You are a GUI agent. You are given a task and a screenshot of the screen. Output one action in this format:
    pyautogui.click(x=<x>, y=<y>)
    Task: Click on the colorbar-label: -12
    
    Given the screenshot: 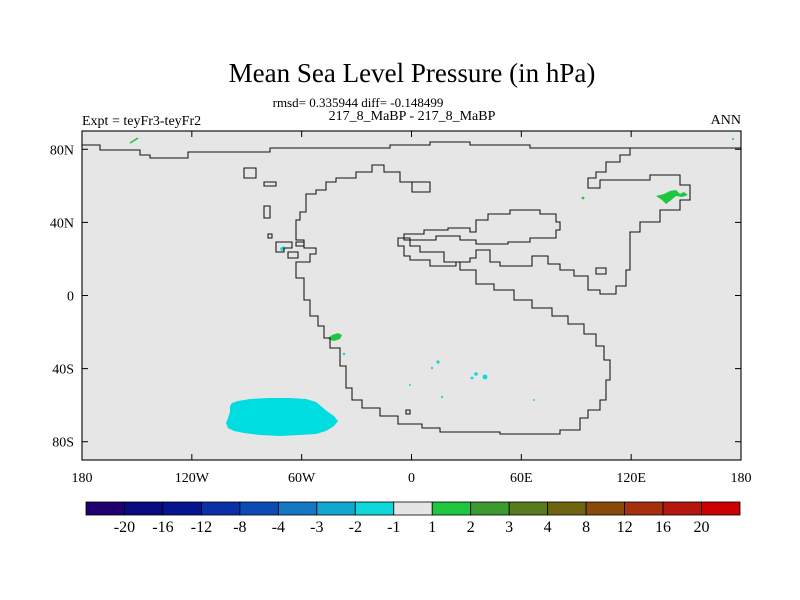 What is the action you would take?
    pyautogui.click(x=201, y=527)
    